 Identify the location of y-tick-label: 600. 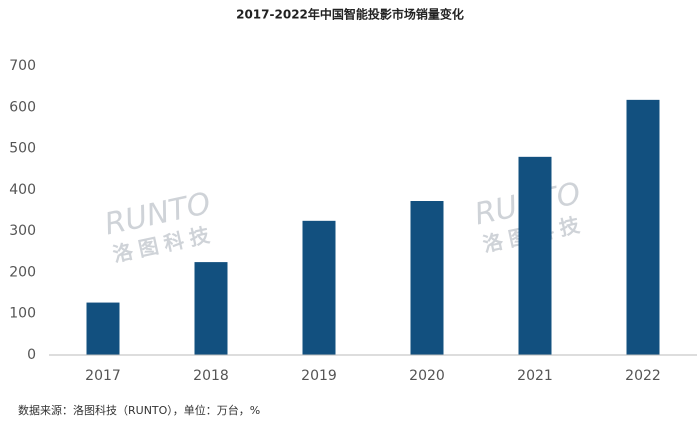
(22, 107).